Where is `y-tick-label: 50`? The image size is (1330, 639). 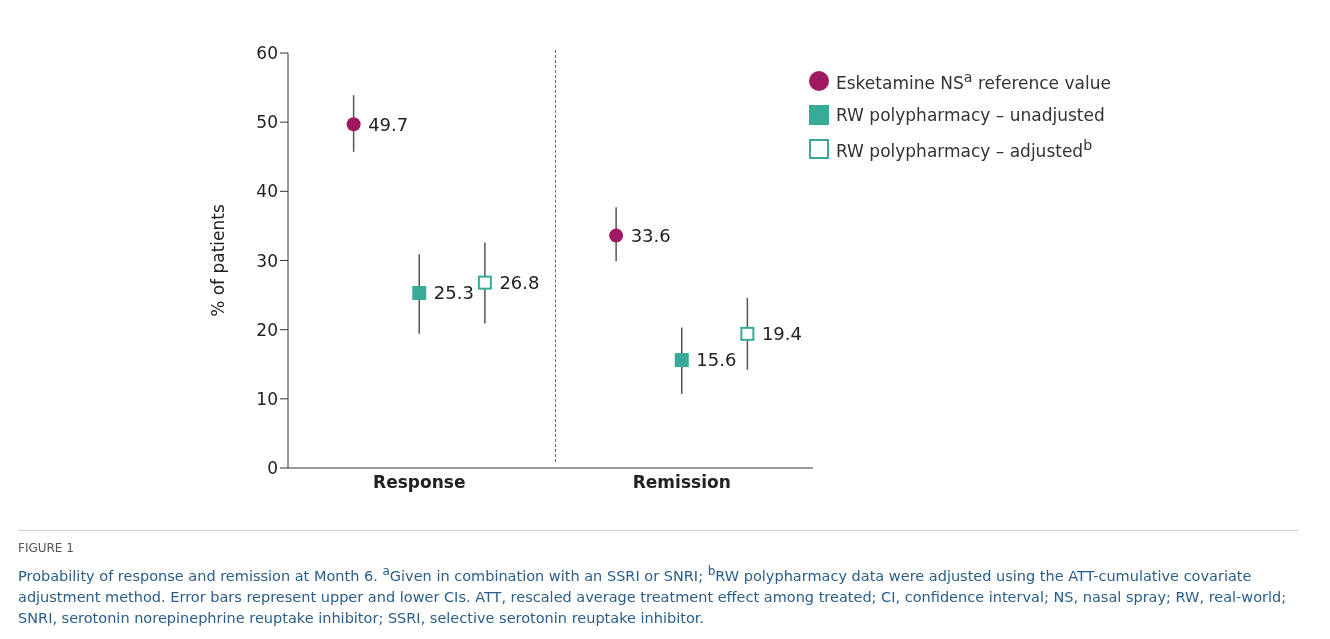 y-tick-label: 50 is located at coordinates (267, 122).